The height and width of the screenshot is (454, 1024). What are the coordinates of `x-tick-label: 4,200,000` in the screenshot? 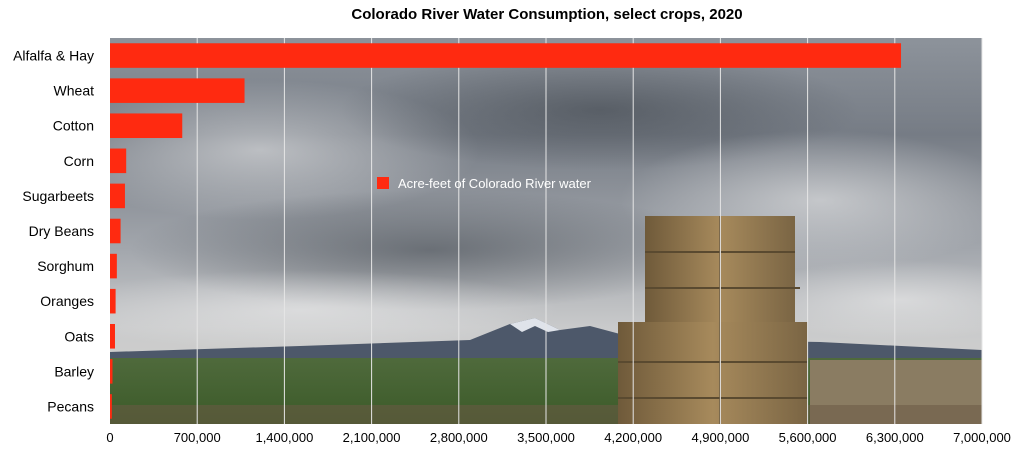 It's located at (633, 437).